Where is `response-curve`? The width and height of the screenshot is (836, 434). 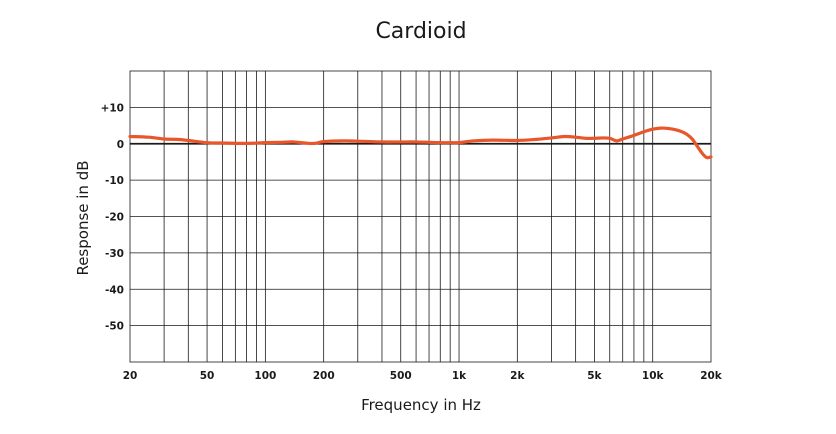 response-curve is located at coordinates (420, 143).